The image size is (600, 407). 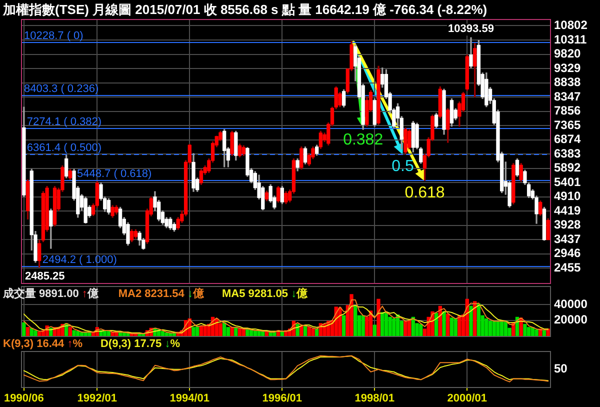 I want to click on annotation: 2485.25, so click(x=45, y=276).